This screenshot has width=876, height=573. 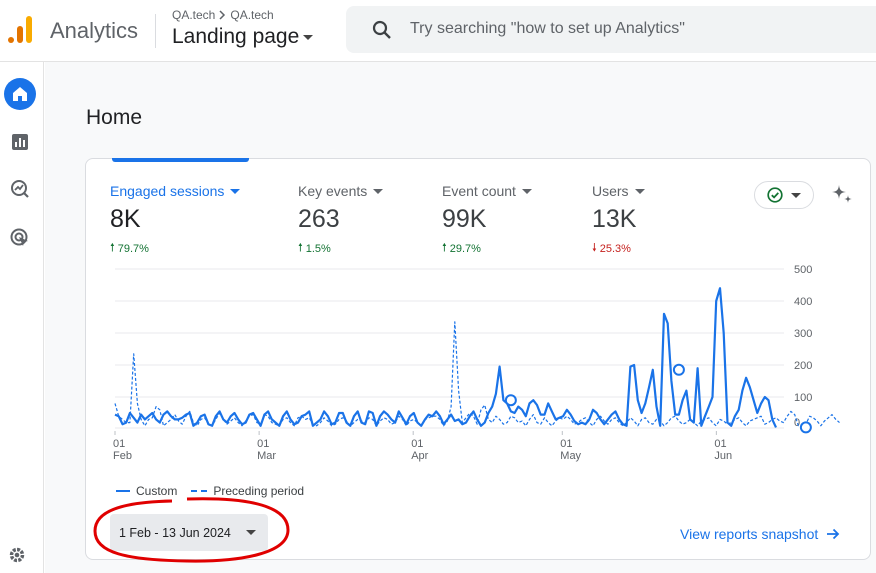 What do you see at coordinates (610, 191) in the screenshot?
I see `metric-label: Users` at bounding box center [610, 191].